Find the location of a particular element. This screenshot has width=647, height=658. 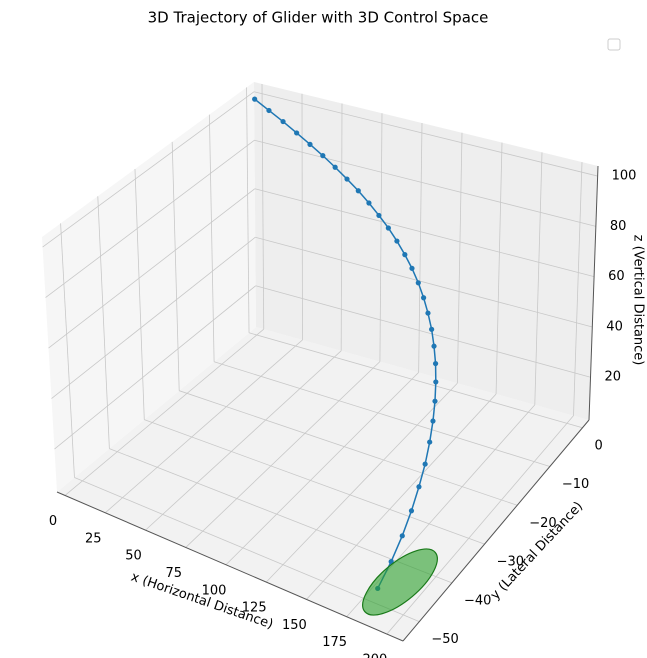

y-axis-line is located at coordinates (496, 530).